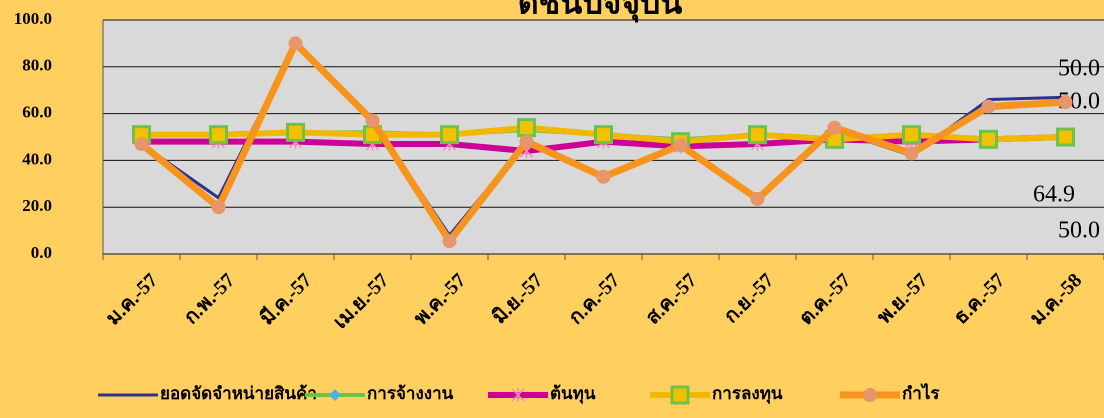  Describe the element at coordinates (573, 394) in the screenshot. I see `legend-label: ต้นทุน` at that location.